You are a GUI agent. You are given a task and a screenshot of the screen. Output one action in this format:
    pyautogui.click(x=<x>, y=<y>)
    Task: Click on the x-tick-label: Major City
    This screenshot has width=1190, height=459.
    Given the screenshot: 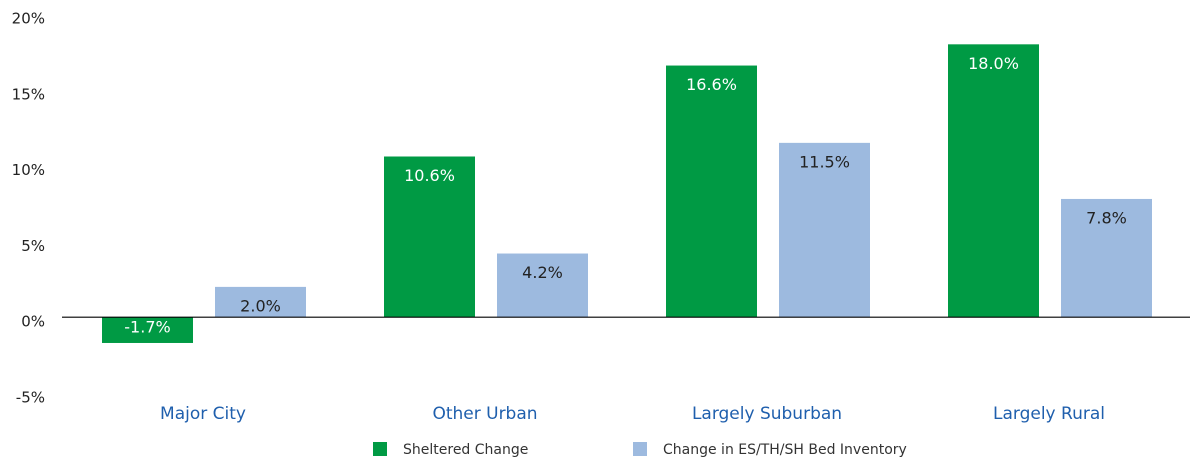 What is the action you would take?
    pyautogui.click(x=203, y=414)
    